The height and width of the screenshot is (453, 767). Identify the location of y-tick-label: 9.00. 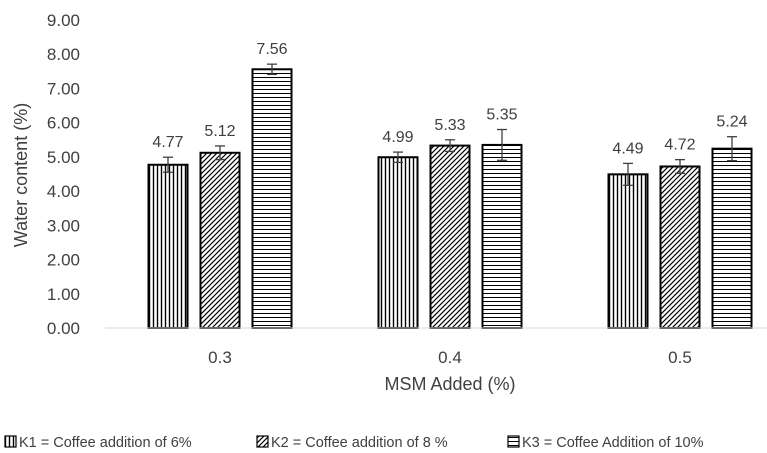
(63, 20).